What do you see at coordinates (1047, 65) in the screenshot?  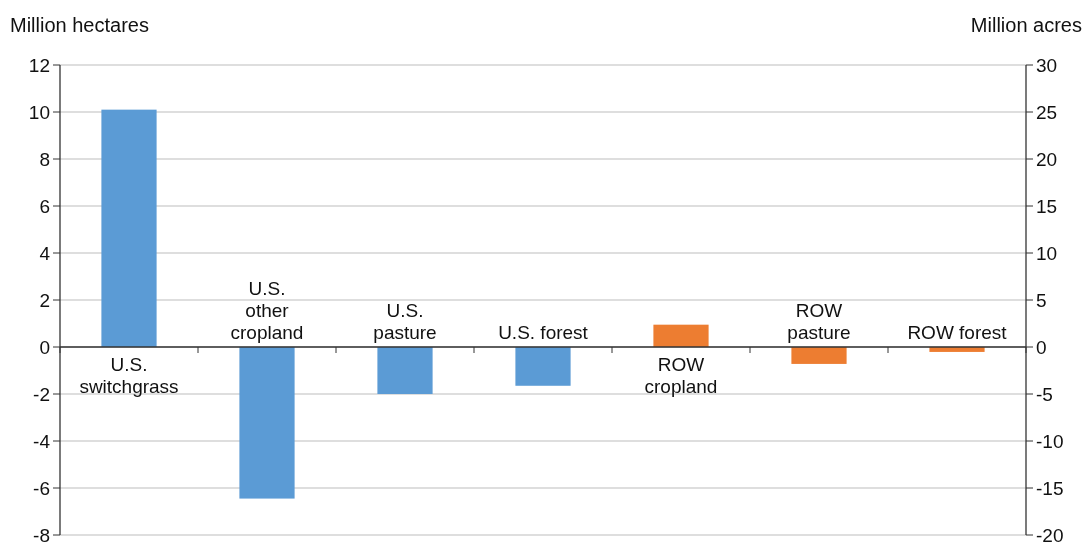 I see `y2-tick-label: 30` at bounding box center [1047, 65].